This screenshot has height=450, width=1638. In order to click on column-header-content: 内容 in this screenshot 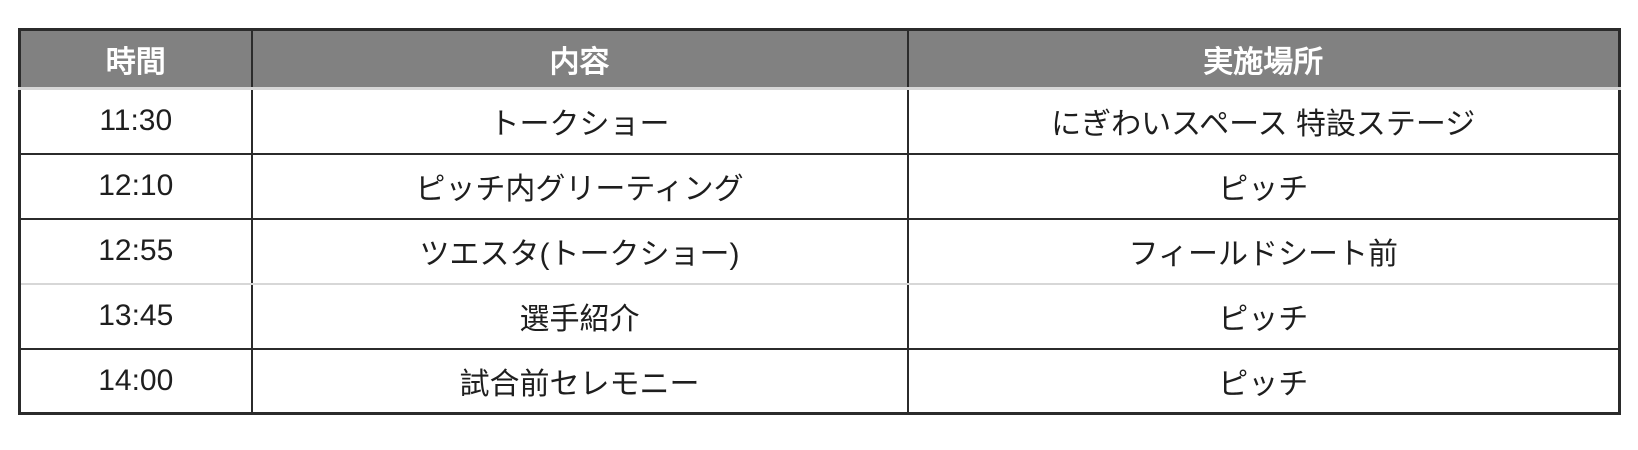, I will do `click(579, 59)`.